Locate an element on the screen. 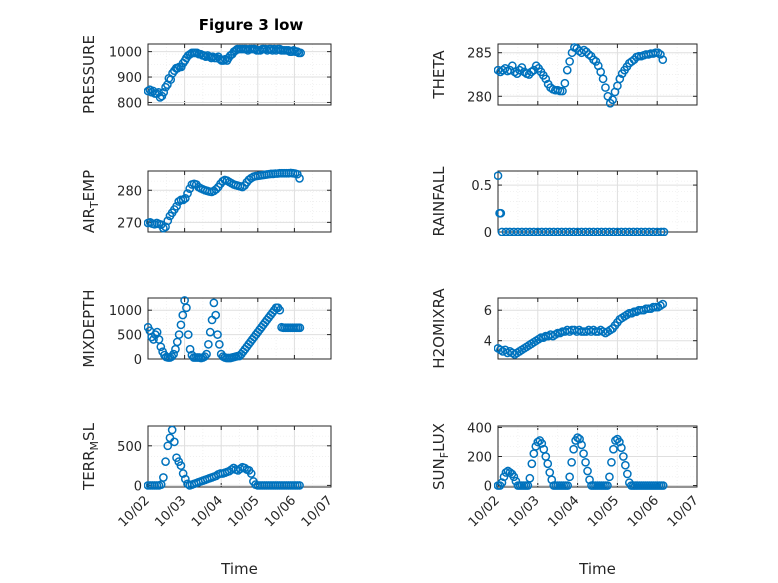  y-axis-label-subscript: T is located at coordinates (94, 205).